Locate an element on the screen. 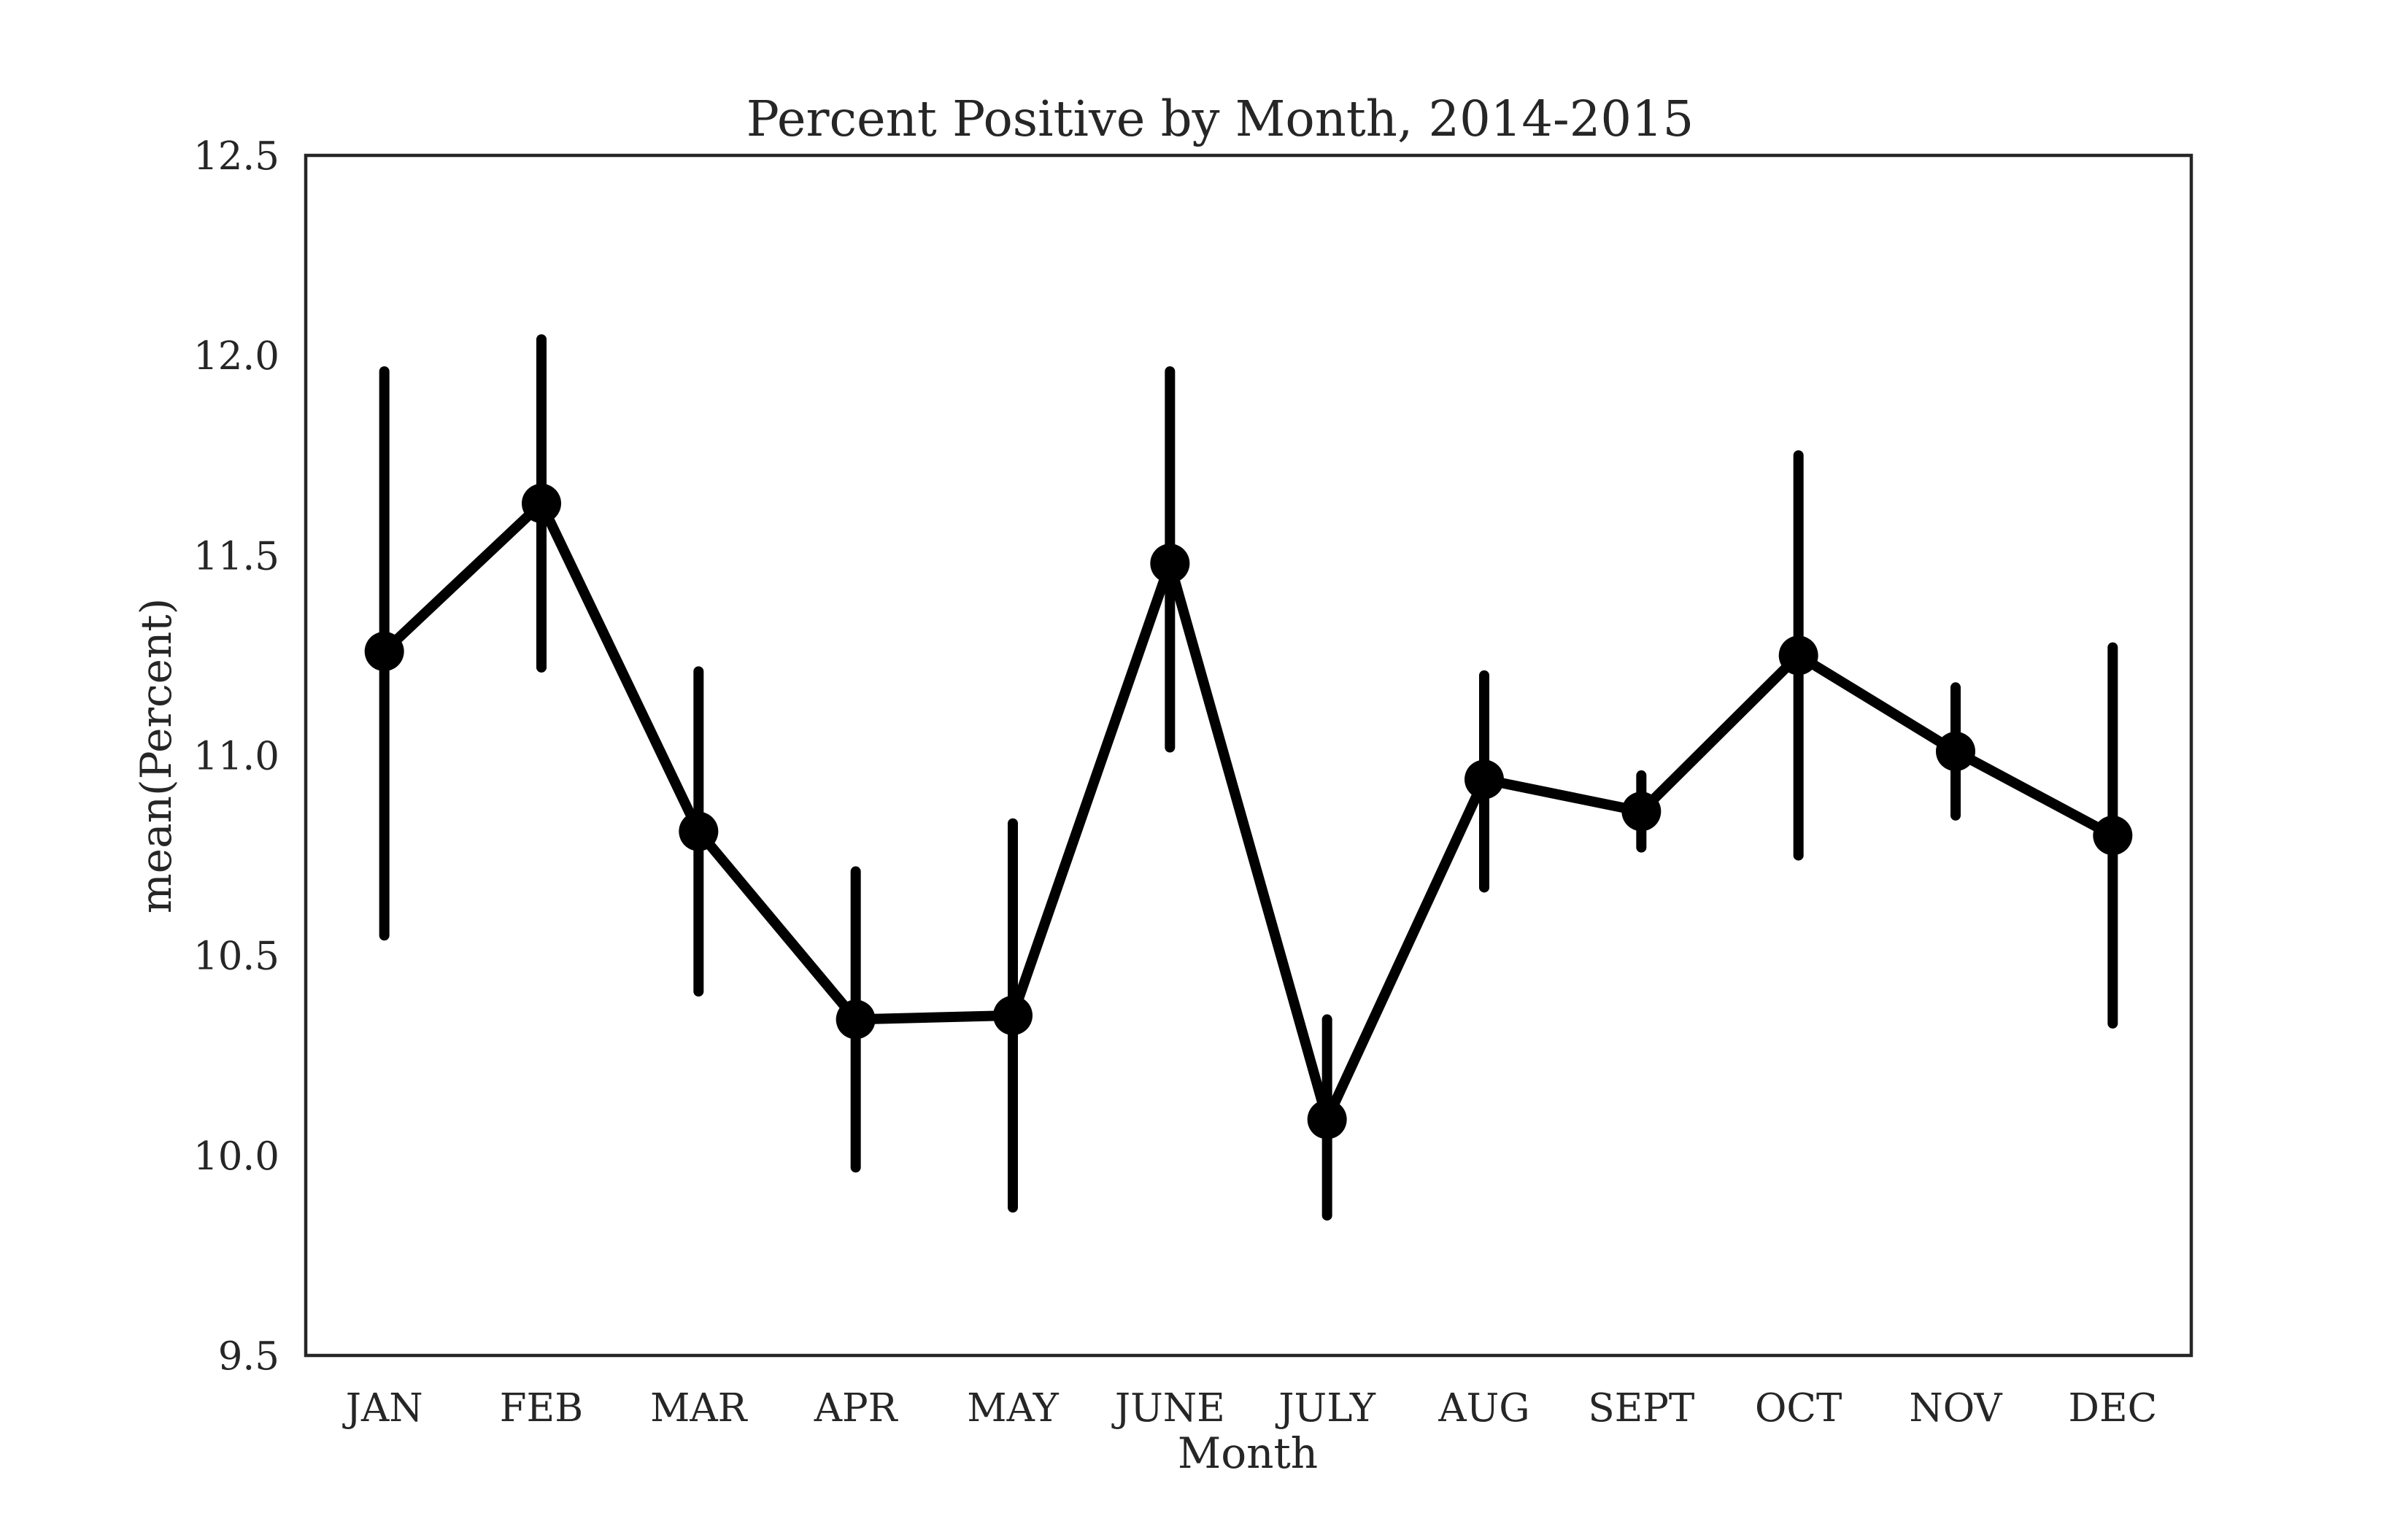 The width and height of the screenshot is (2408, 1532). y-tick-label: 9.5 is located at coordinates (248, 1356).